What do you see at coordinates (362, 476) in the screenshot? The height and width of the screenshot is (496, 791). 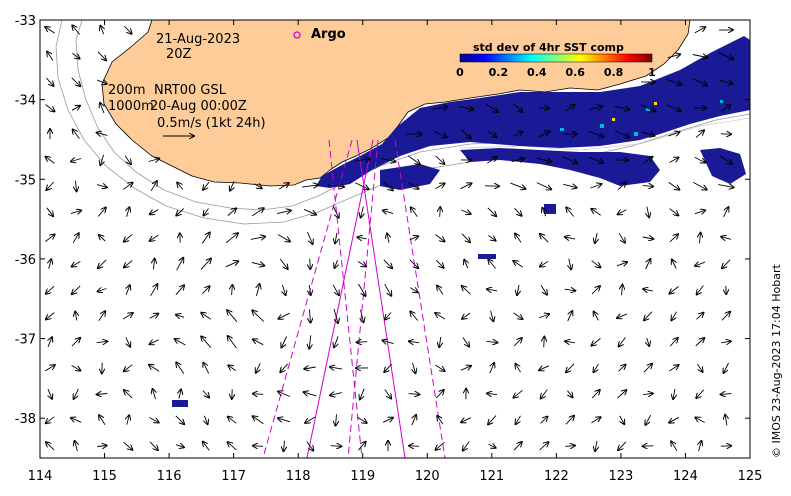 I see `x-tick-label: 119` at bounding box center [362, 476].